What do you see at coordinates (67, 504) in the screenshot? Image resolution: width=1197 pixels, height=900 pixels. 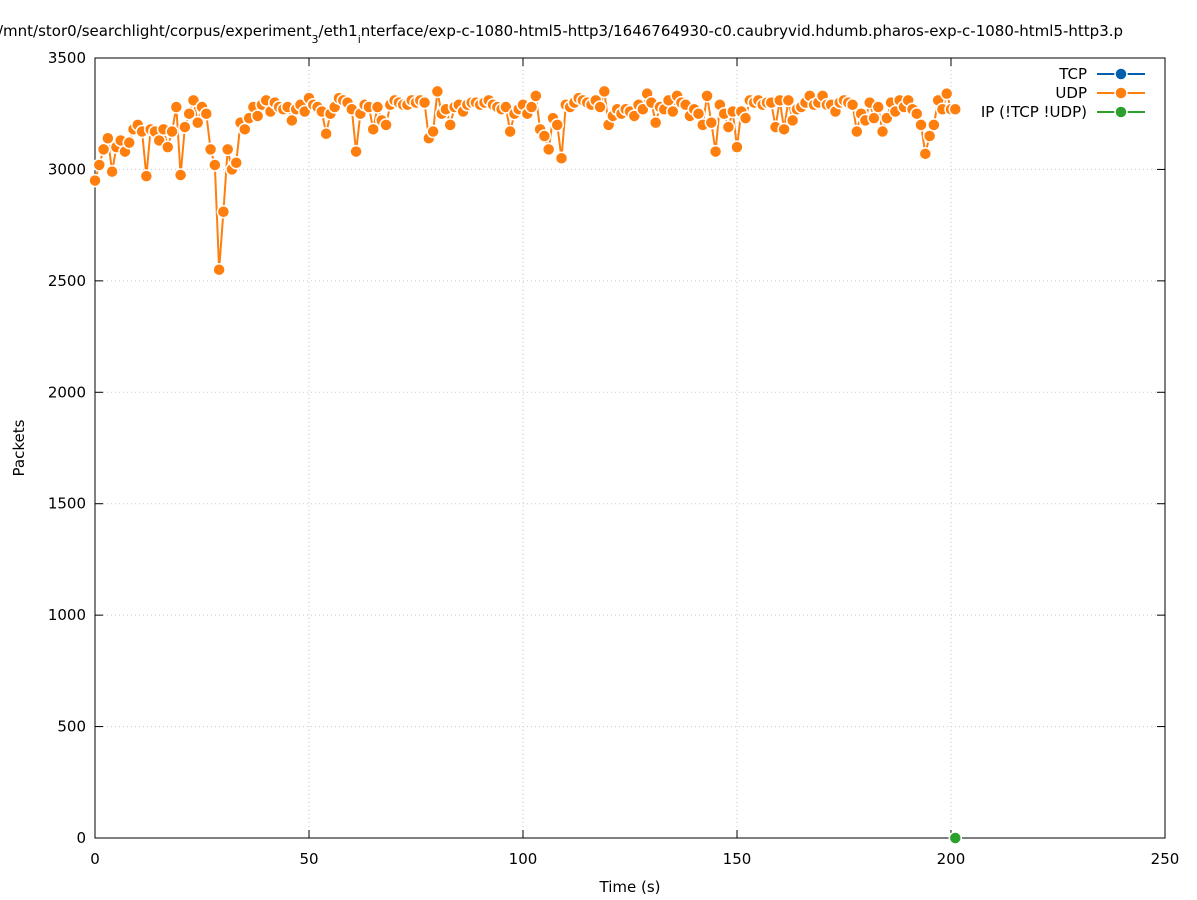 I see `y-tick-label: 1500` at bounding box center [67, 504].